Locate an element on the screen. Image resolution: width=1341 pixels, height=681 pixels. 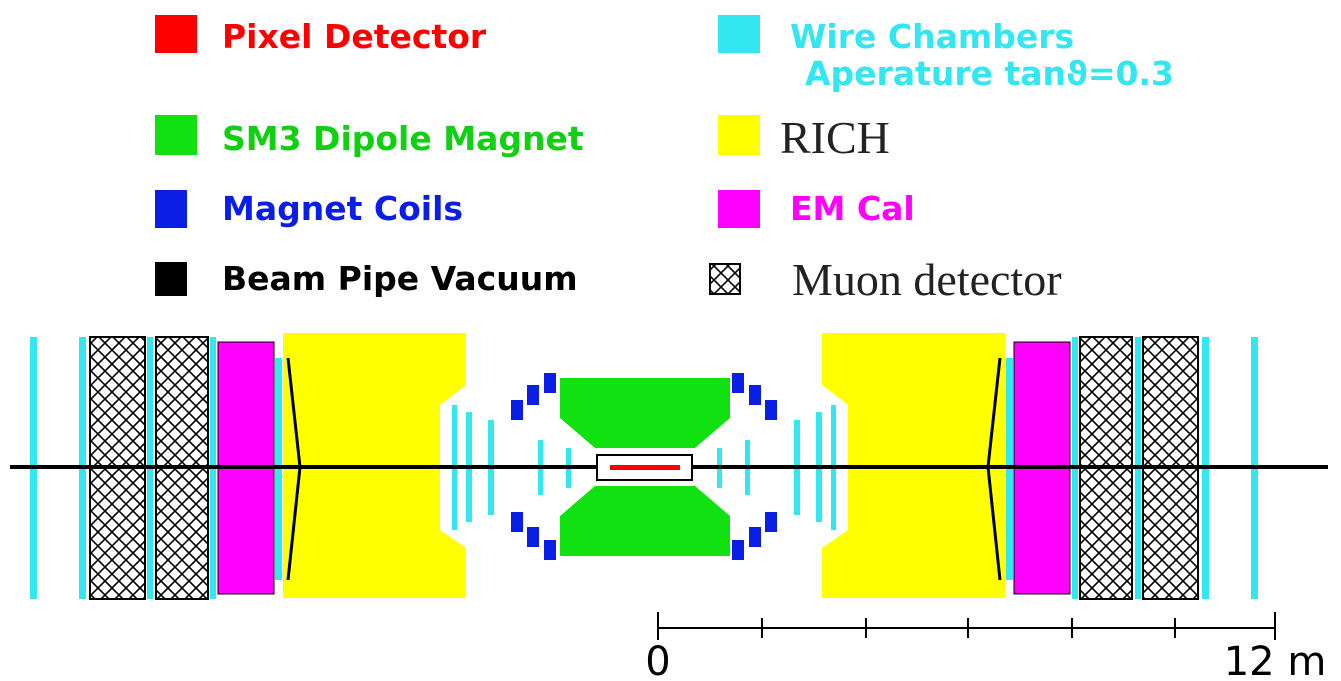
legend-label: Beam Pipe Vacuum is located at coordinates (400, 278).